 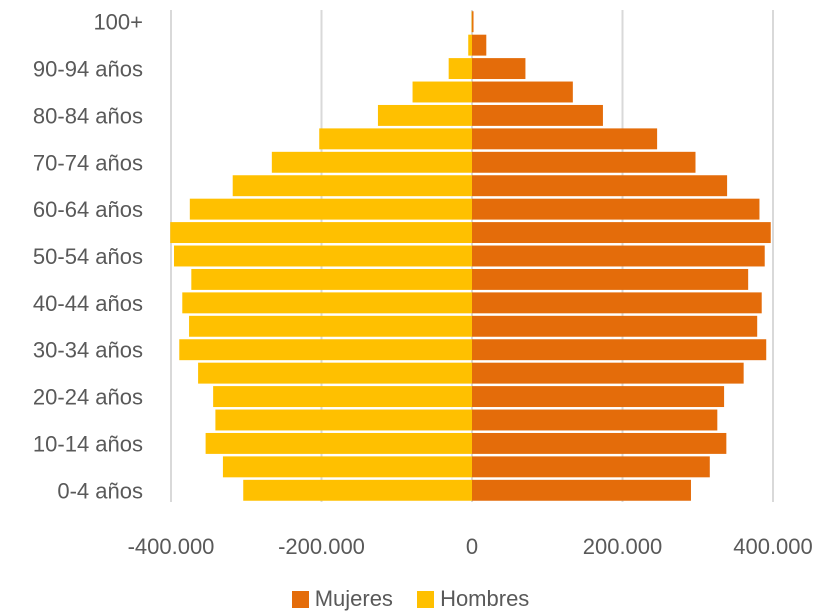 I want to click on y-tick-label-18: 90-94 años, so click(x=88, y=69).